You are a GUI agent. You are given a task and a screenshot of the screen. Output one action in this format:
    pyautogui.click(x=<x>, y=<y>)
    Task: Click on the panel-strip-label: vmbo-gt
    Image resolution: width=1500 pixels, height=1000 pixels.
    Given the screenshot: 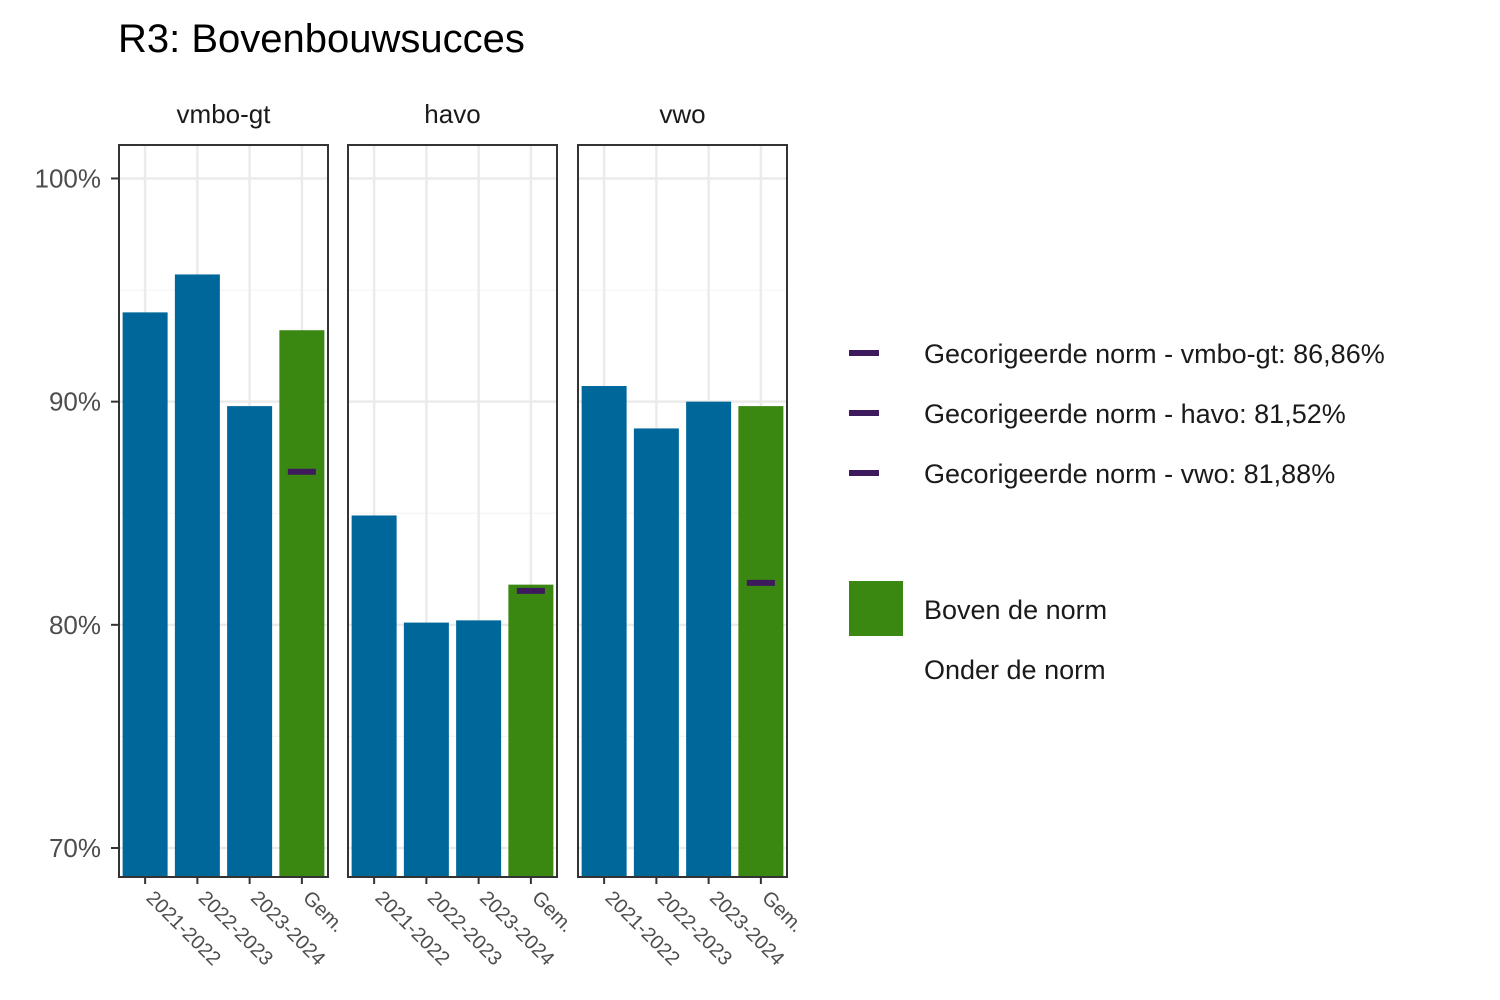 What is the action you would take?
    pyautogui.click(x=224, y=114)
    